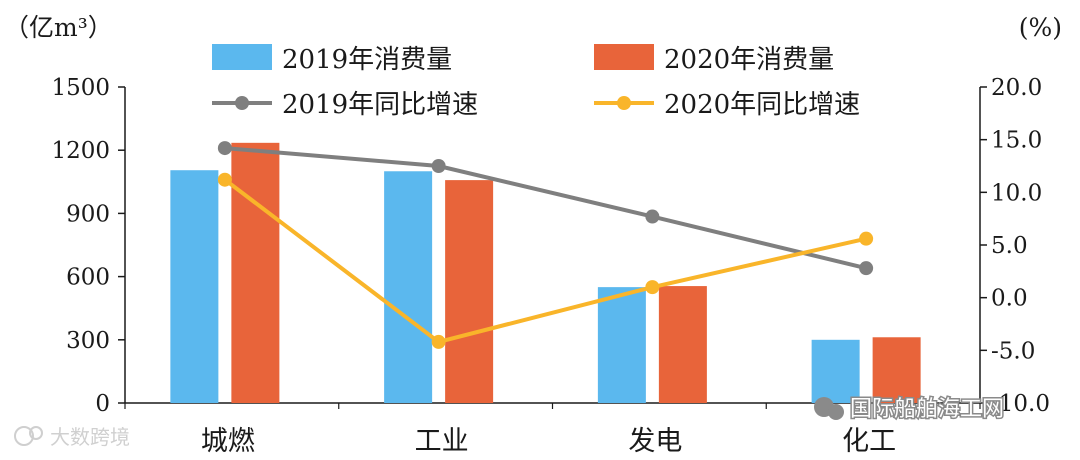 The height and width of the screenshot is (460, 1080). I want to click on category-label: 化工, so click(869, 441).